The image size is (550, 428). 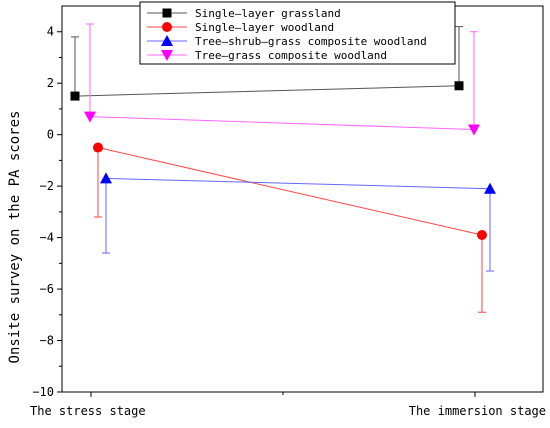 I want to click on y-tick-label: −4, so click(x=47, y=238).